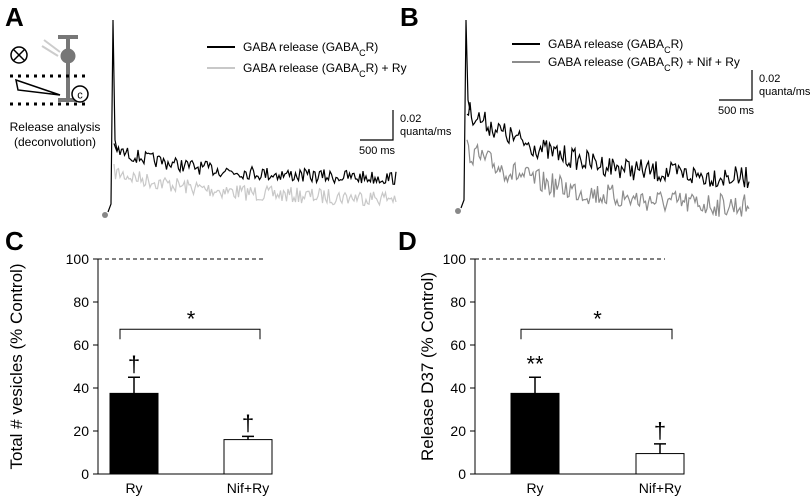  What do you see at coordinates (409, 17) in the screenshot?
I see `panel-label: B` at bounding box center [409, 17].